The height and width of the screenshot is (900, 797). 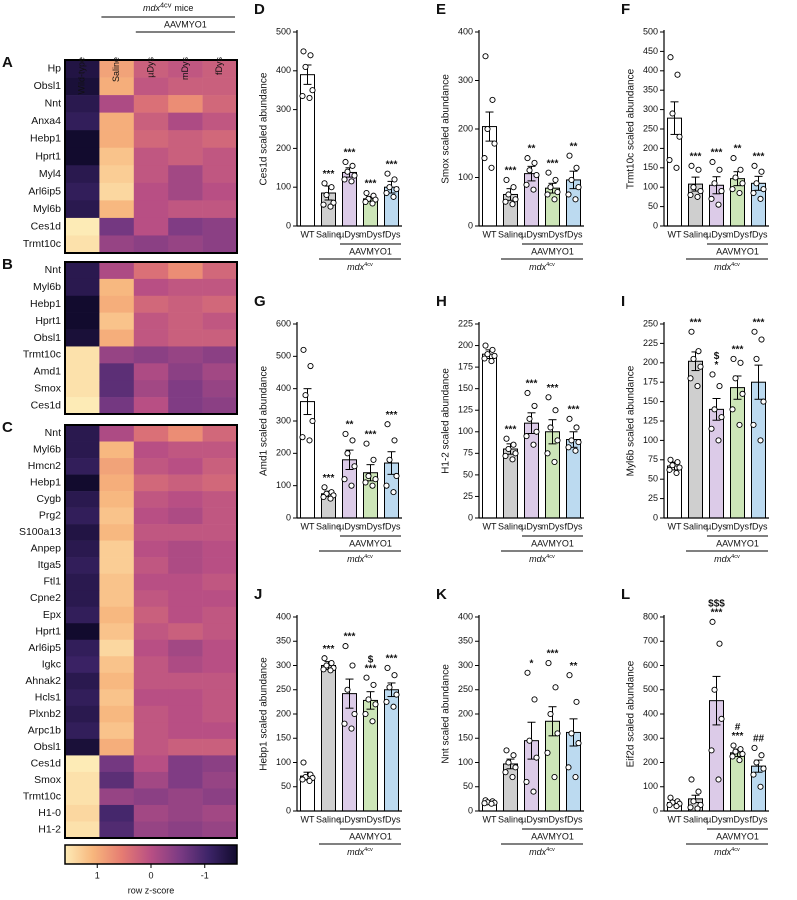 I want to click on y-tick-label: 0, so click(x=470, y=517).